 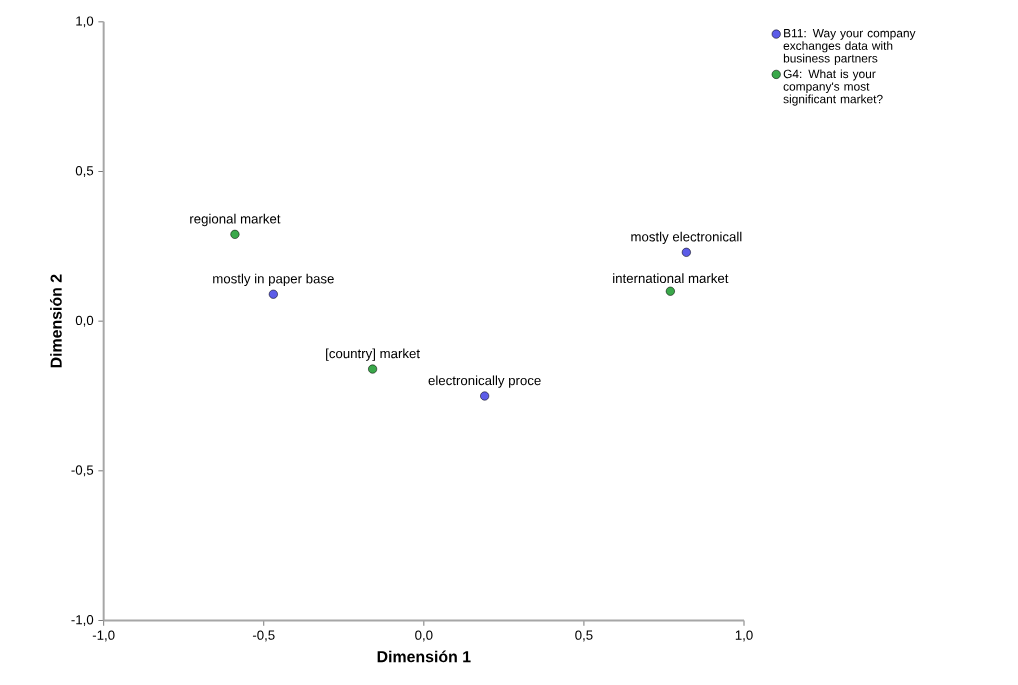 I want to click on annotation: mostly in paper base, so click(x=273, y=280).